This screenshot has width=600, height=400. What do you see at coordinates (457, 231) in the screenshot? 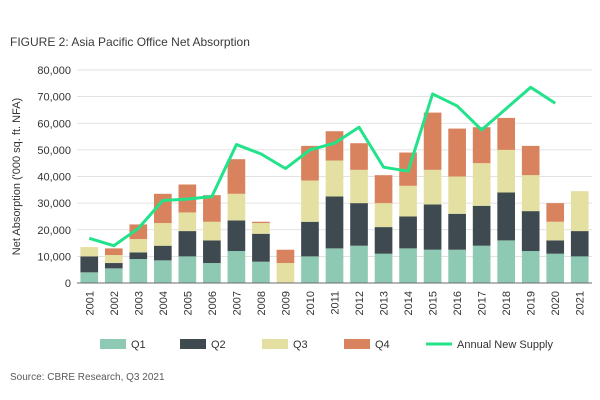
I see `bar-q2-2016` at bounding box center [457, 231].